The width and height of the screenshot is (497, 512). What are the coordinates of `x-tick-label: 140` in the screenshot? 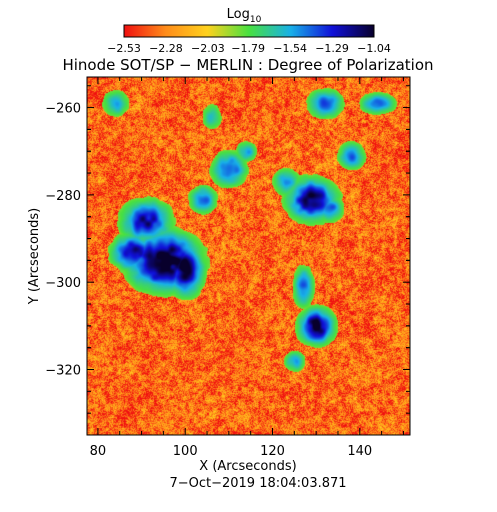 It's located at (359, 451).